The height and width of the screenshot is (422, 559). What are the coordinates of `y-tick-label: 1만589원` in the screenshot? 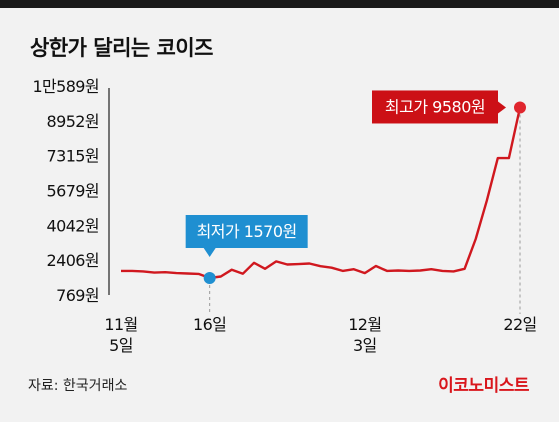 It's located at (65, 86).